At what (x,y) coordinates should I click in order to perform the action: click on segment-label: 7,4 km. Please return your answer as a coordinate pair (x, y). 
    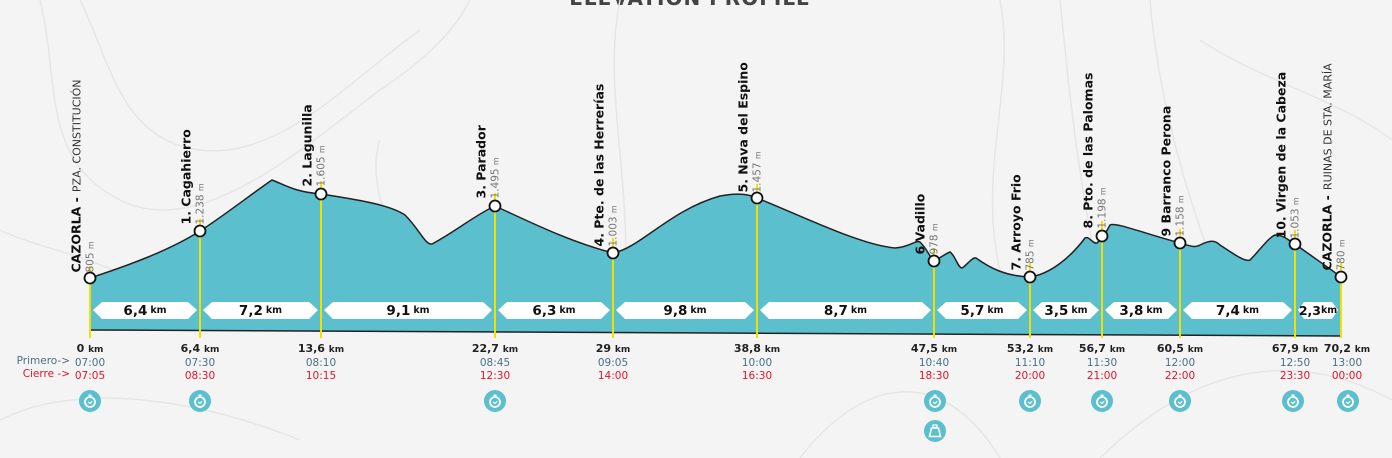
    Looking at the image, I should click on (1237, 310).